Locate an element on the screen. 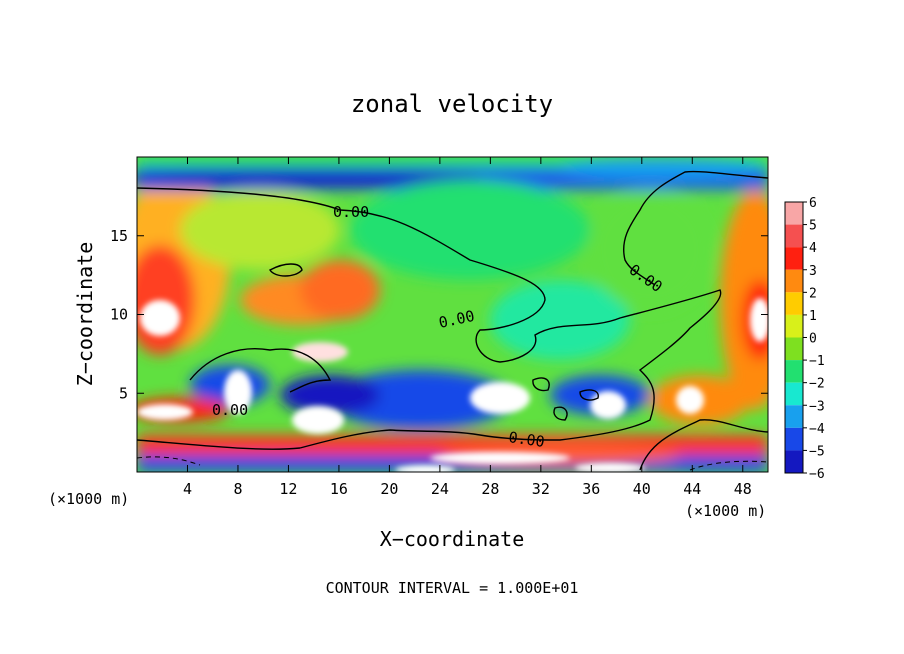 The width and height of the screenshot is (904, 654). x-tick-label: 20 is located at coordinates (389, 489).